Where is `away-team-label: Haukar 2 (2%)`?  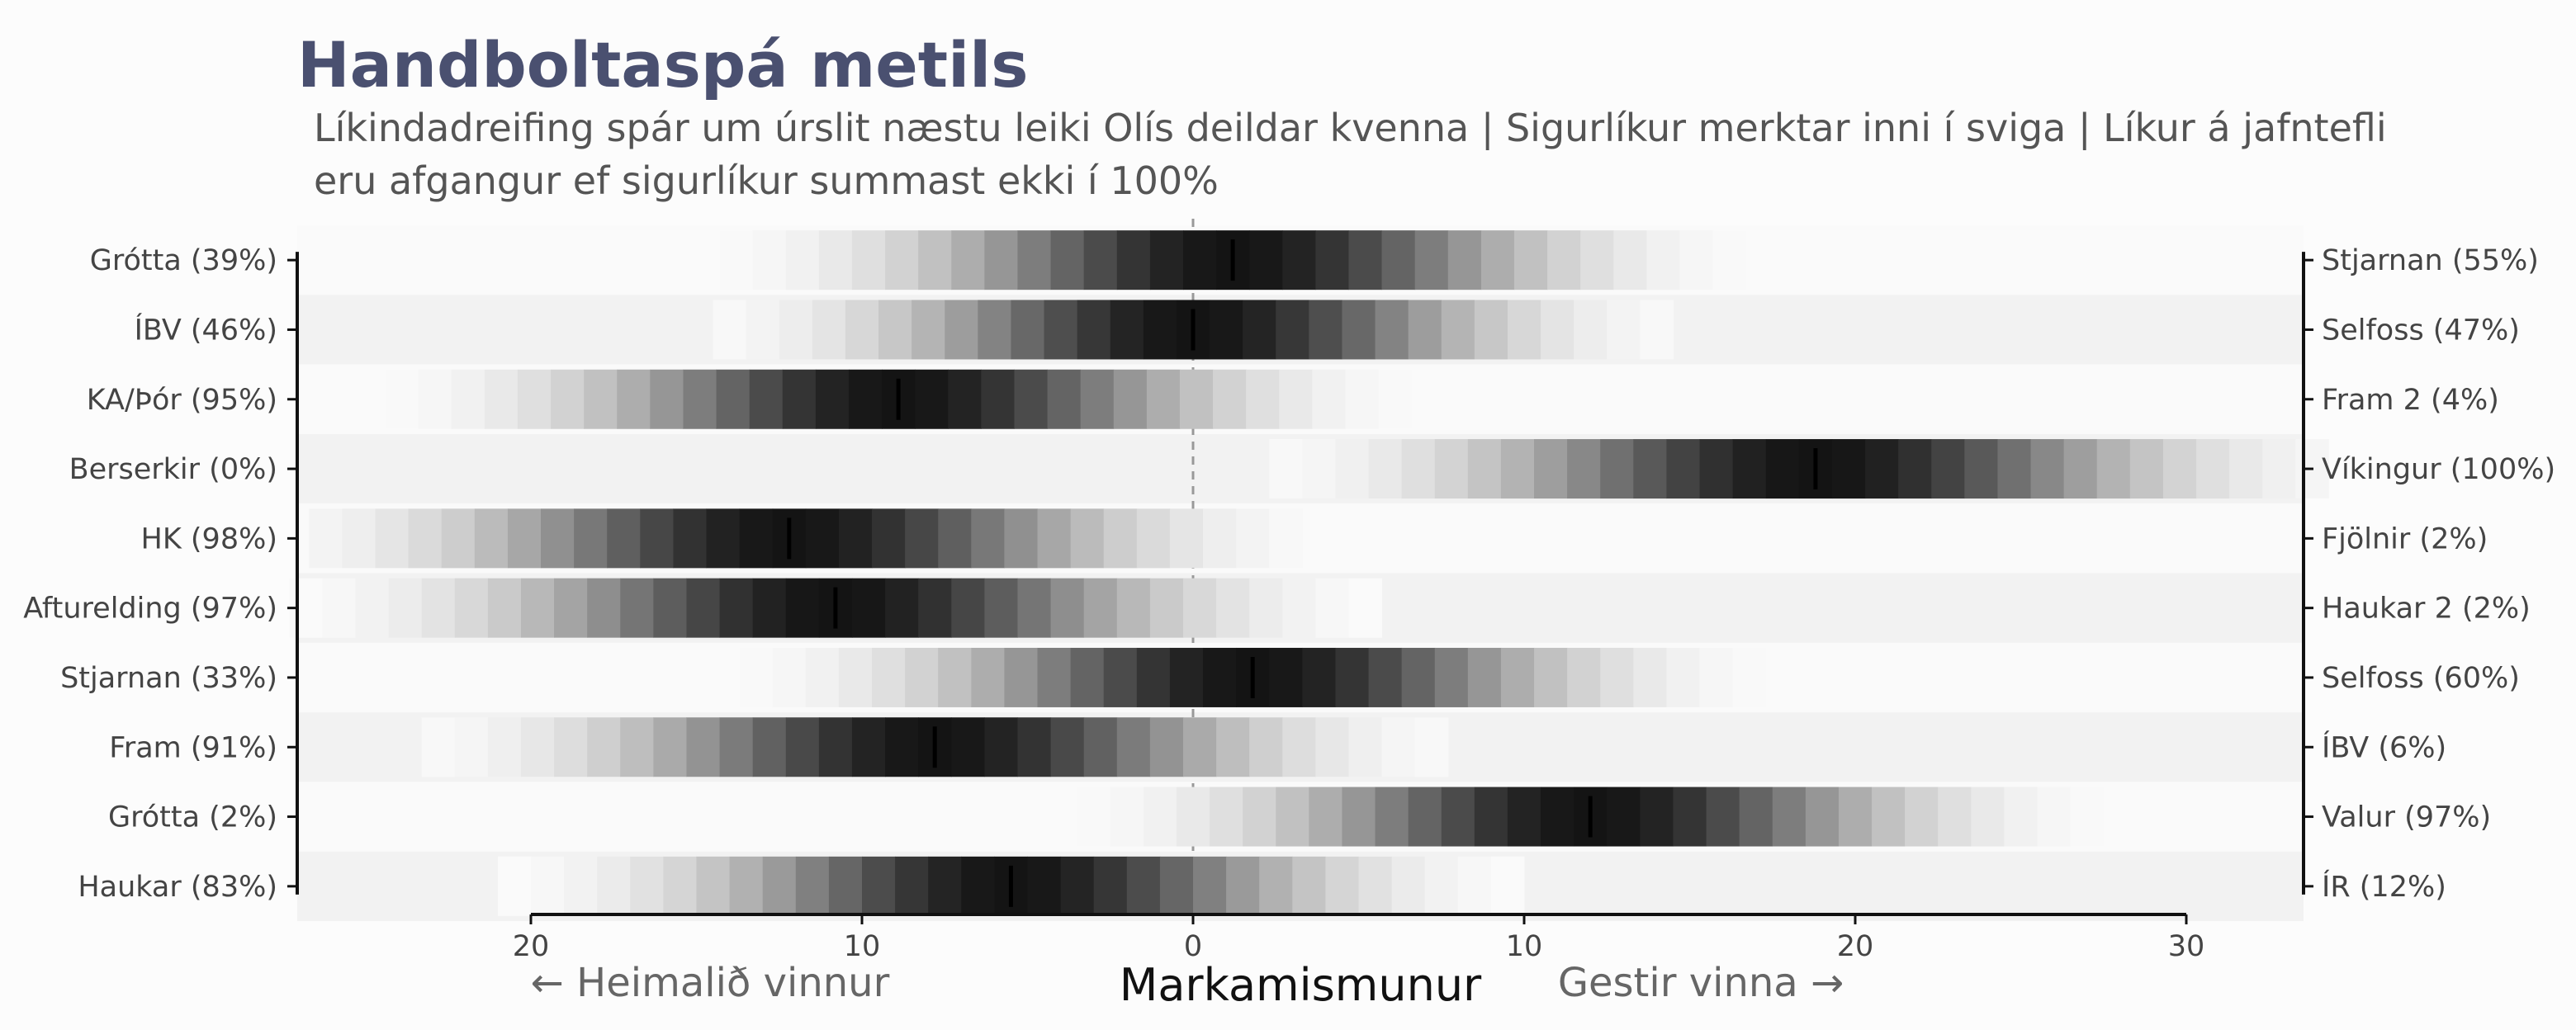
away-team-label: Haukar 2 (2%) is located at coordinates (2426, 609).